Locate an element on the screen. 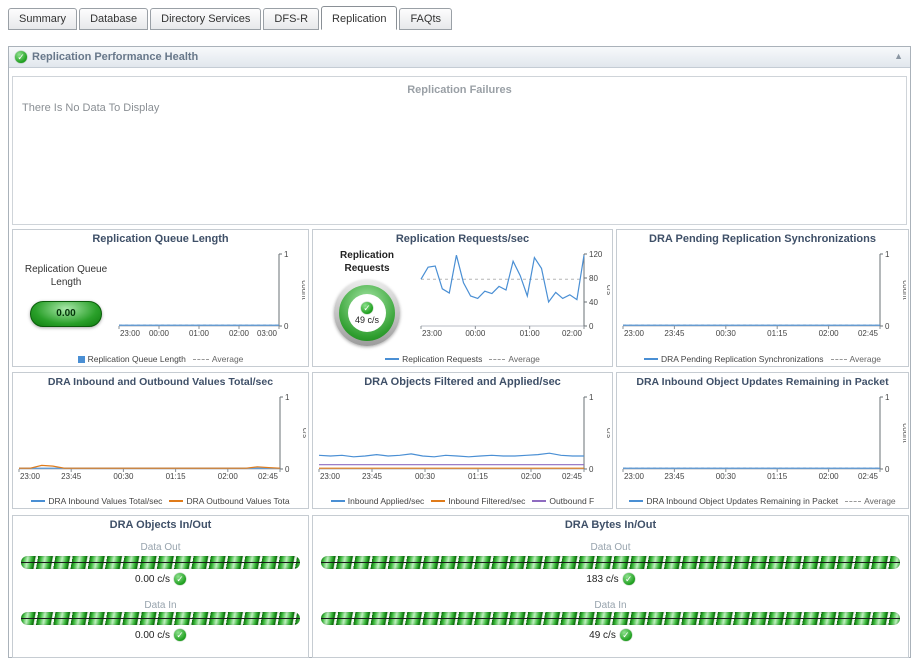 The height and width of the screenshot is (665, 920). tab-directory-services: Directory Services is located at coordinates (206, 19).